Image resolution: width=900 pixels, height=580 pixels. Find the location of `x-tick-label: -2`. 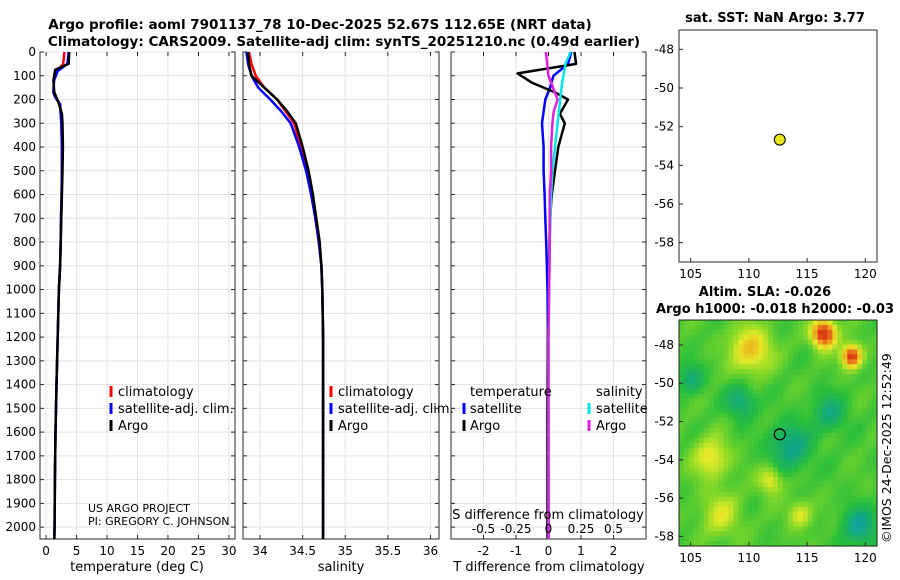

x-tick-label: -2 is located at coordinates (484, 551).